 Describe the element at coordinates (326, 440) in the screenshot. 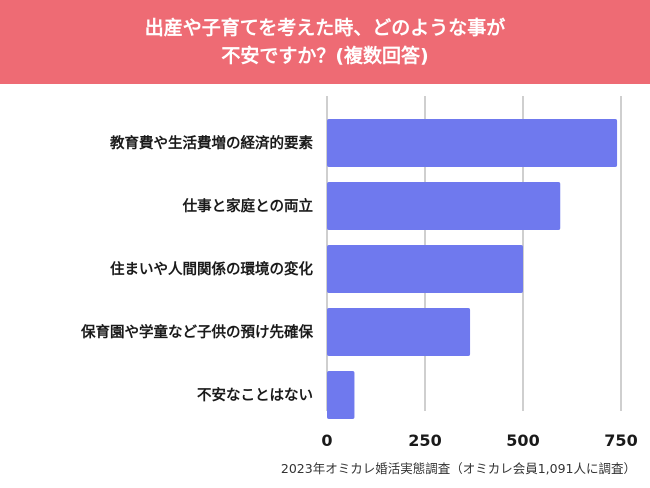

I see `x-tick-label: 0` at that location.